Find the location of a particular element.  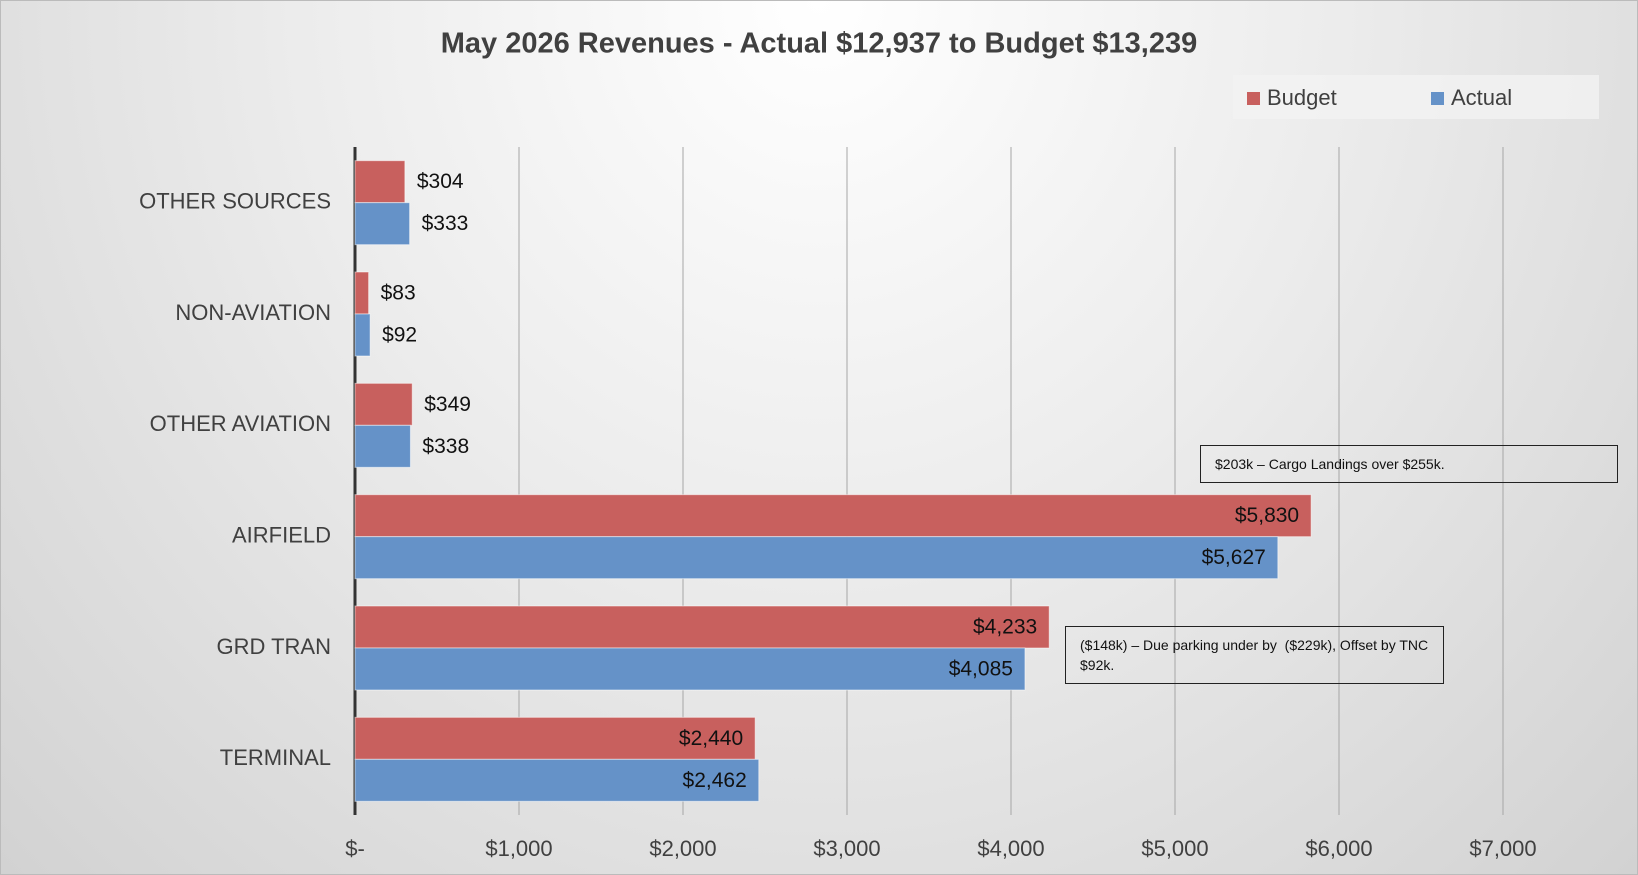

y-tick-label: AIRFIELD is located at coordinates (281, 534).